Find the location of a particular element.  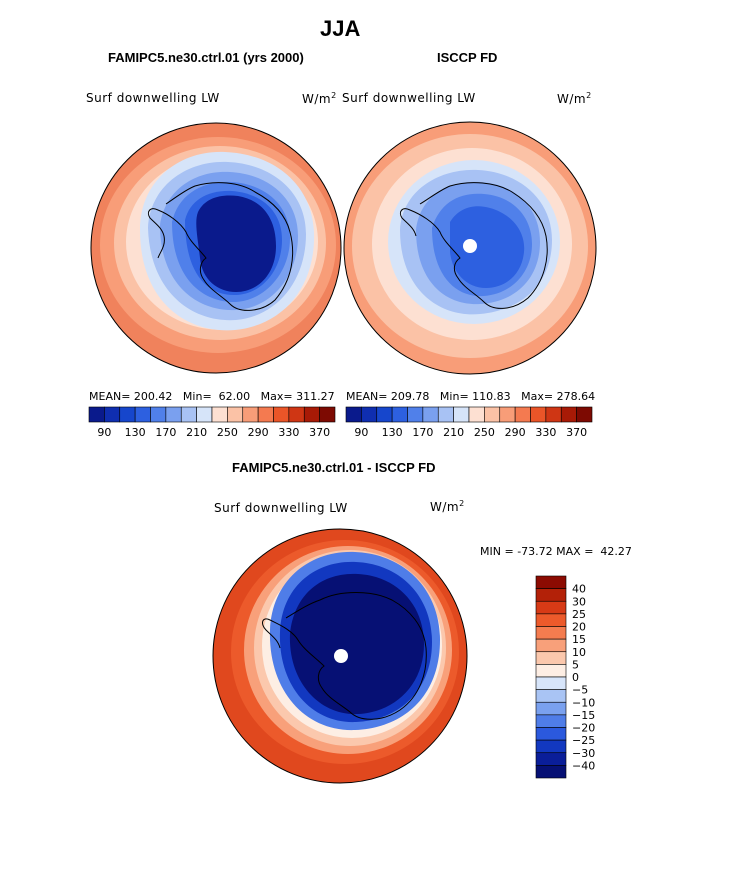

panel3-units-base: W/m is located at coordinates (445, 507).